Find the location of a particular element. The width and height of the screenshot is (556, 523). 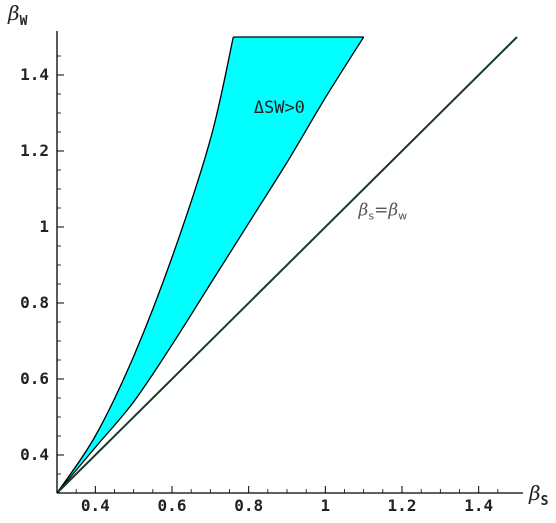

y-tick-label: 1.4 is located at coordinates (34, 74).